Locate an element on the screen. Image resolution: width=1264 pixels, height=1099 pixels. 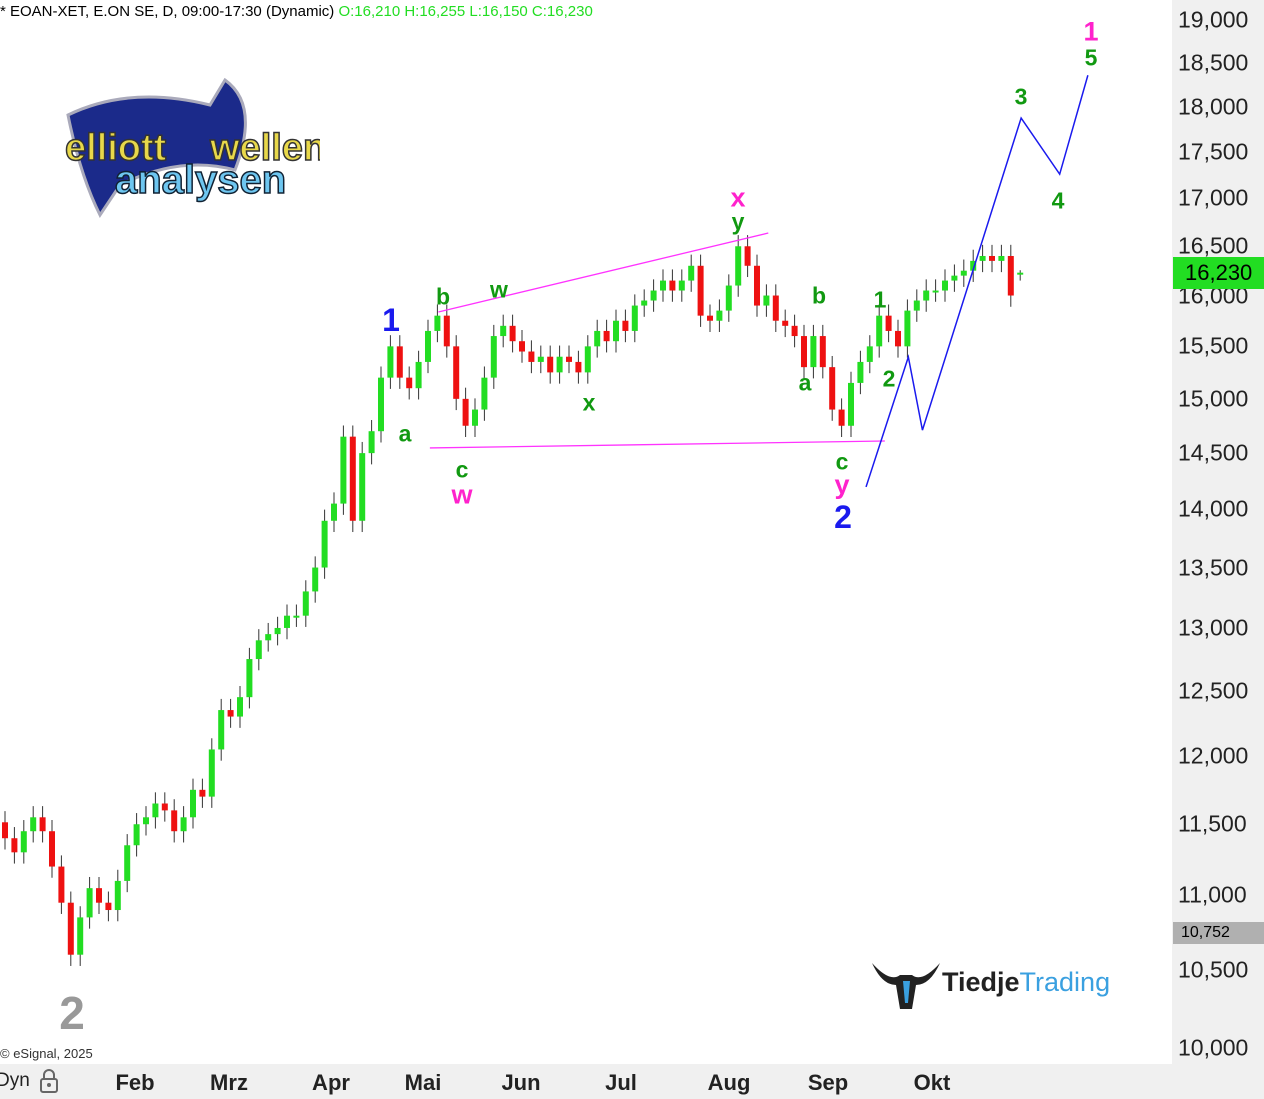
y-tick-label: 15,500 is located at coordinates (1213, 345).